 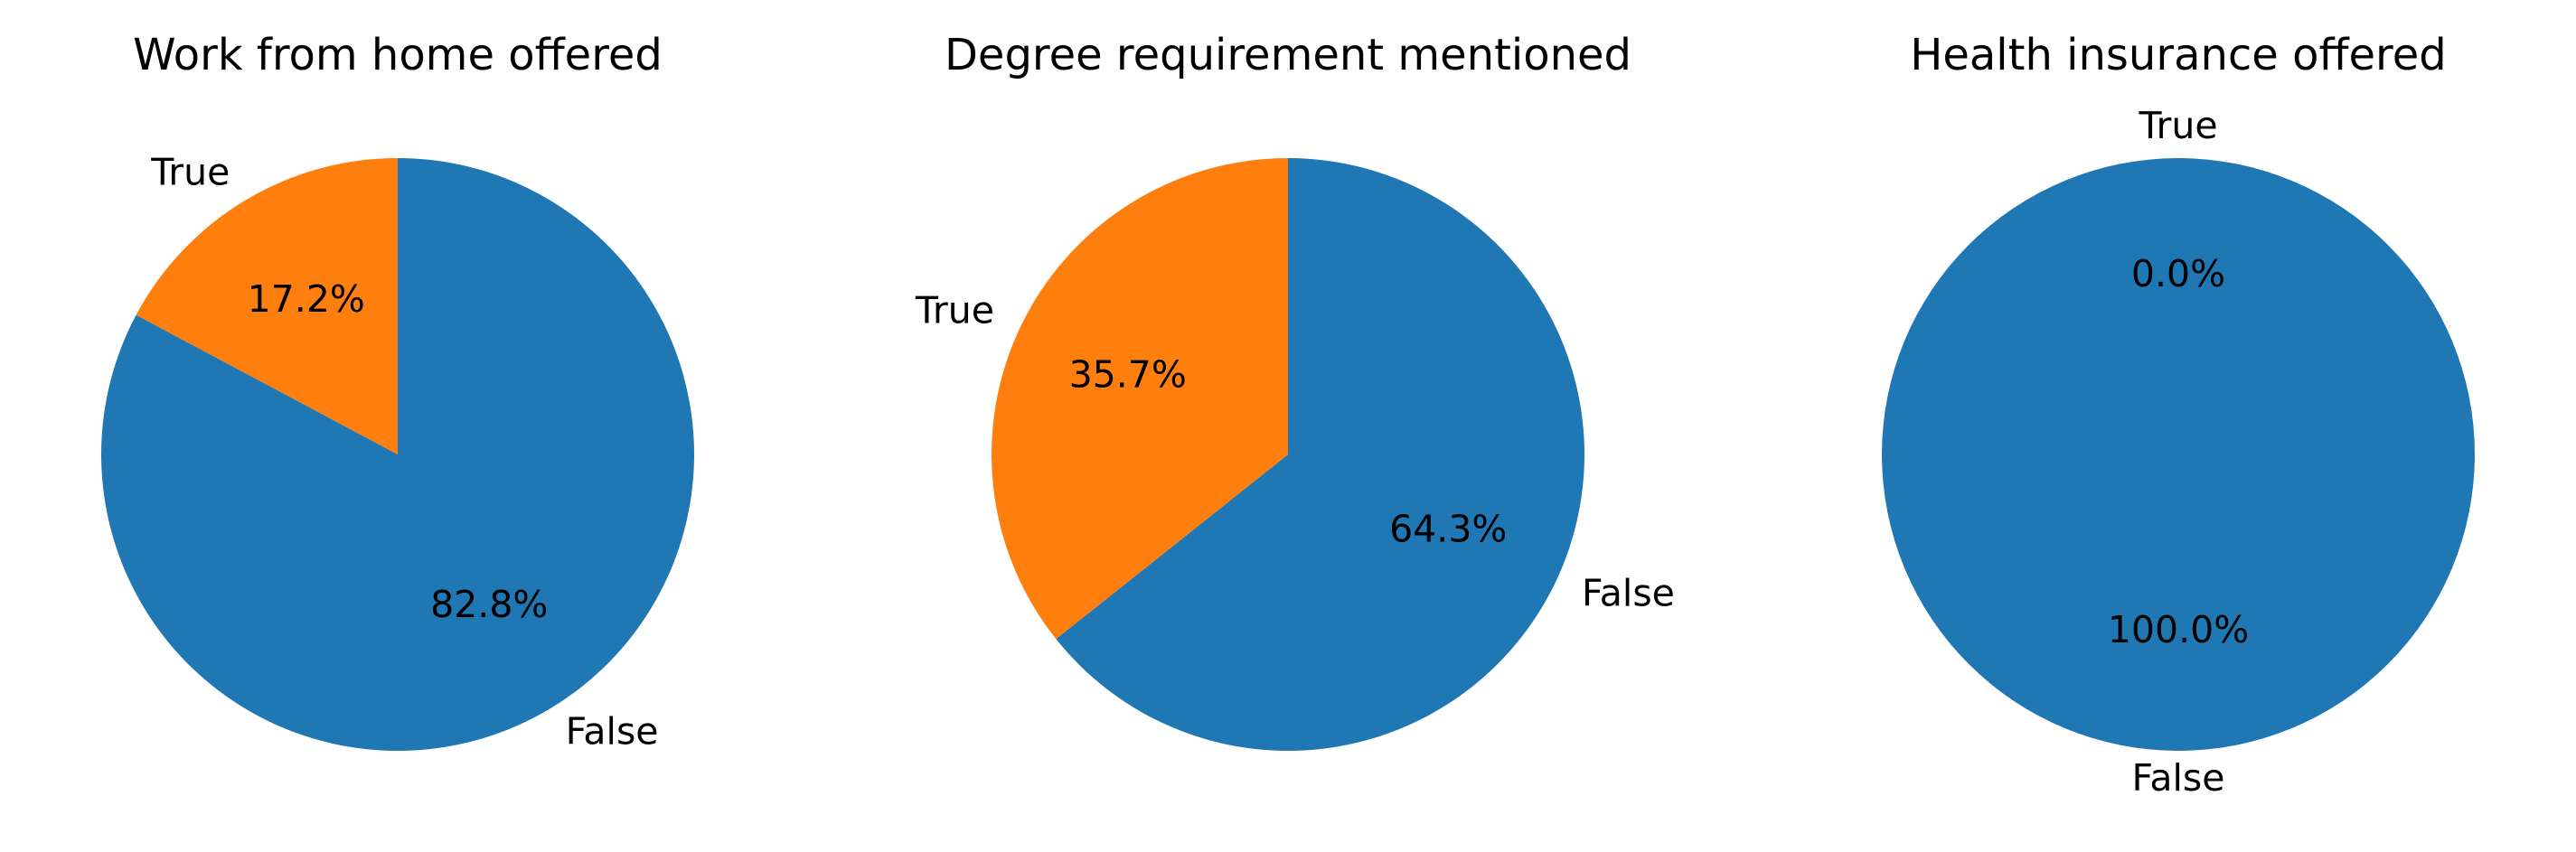 I want to click on percent-label-false: 82.8%, so click(x=489, y=604).